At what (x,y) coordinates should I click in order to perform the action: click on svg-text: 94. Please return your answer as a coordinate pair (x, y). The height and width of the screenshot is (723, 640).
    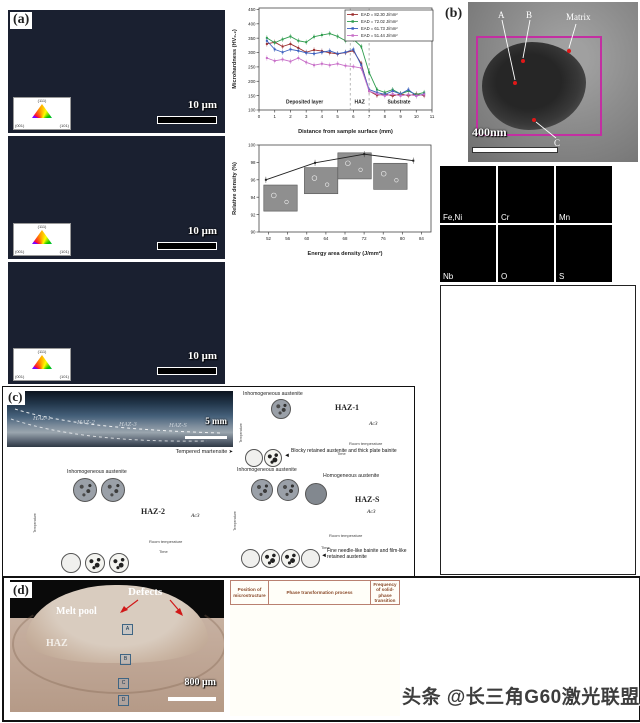
    Looking at the image, I should click on (253, 197).